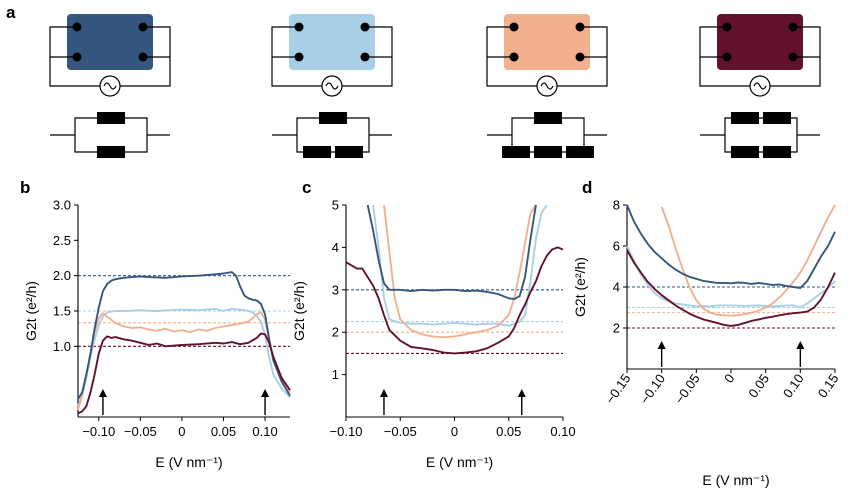 The width and height of the screenshot is (865, 494). What do you see at coordinates (306, 187) in the screenshot?
I see `panel-label-c: c` at bounding box center [306, 187].